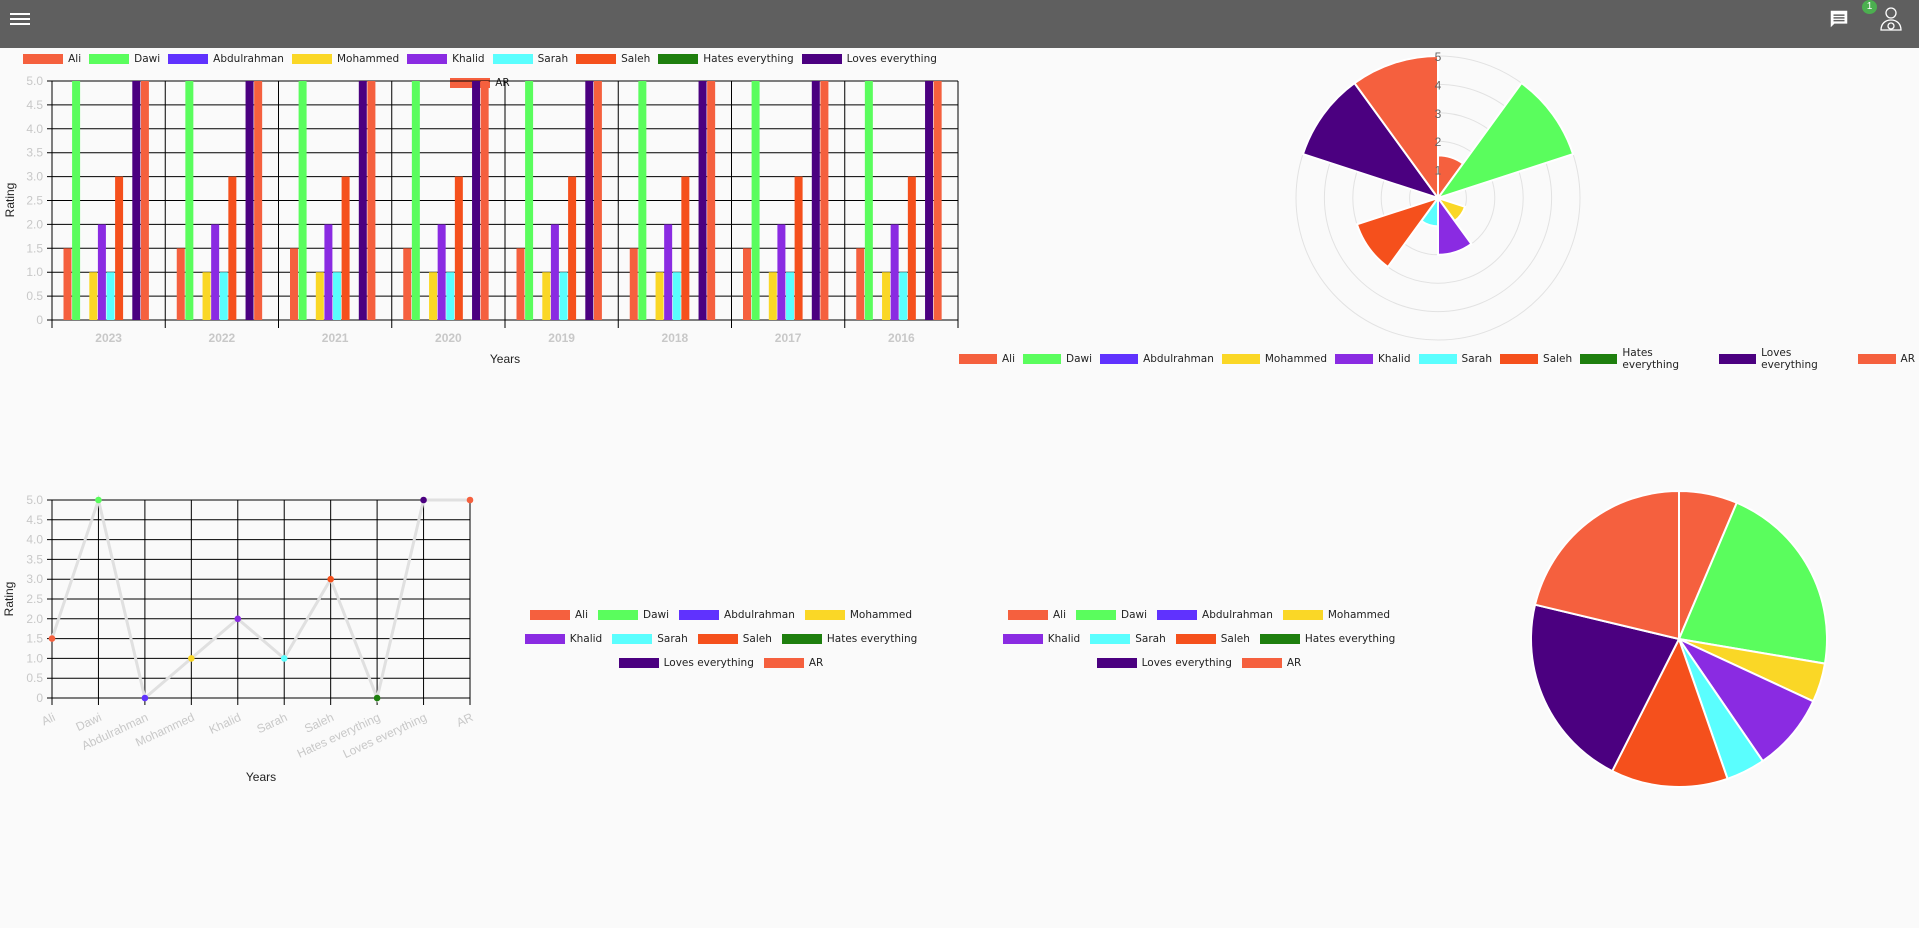 The image size is (1919, 928). What do you see at coordinates (1009, 359) in the screenshot?
I see `legend-label: Ali` at bounding box center [1009, 359].